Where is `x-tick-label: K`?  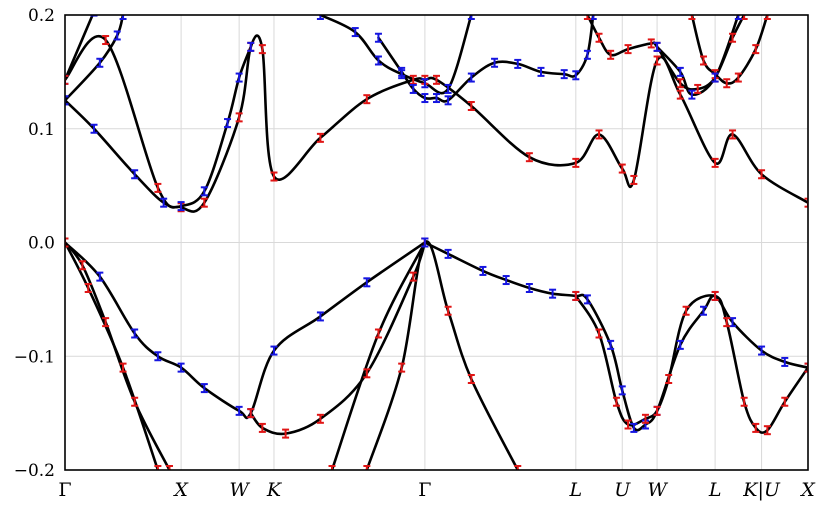 x-tick-label: K is located at coordinates (274, 490).